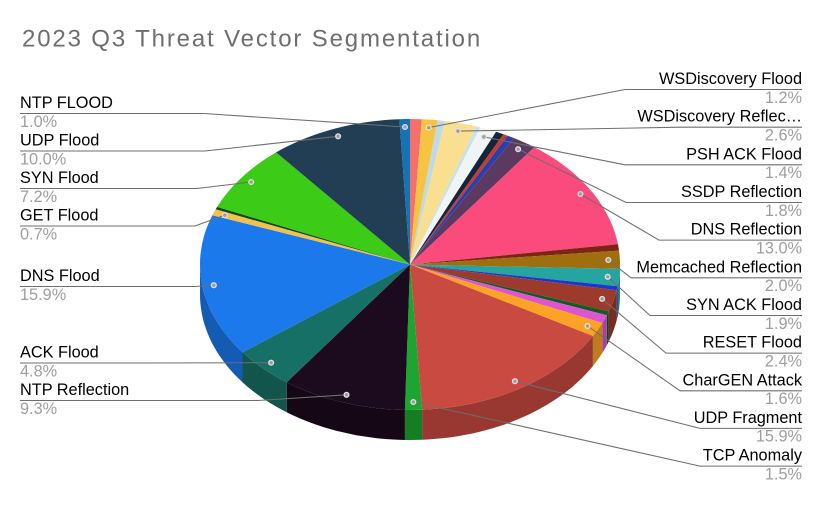 The image size is (835, 508). Describe the element at coordinates (741, 192) in the screenshot. I see `svg-text: SSDP Reflection` at that location.